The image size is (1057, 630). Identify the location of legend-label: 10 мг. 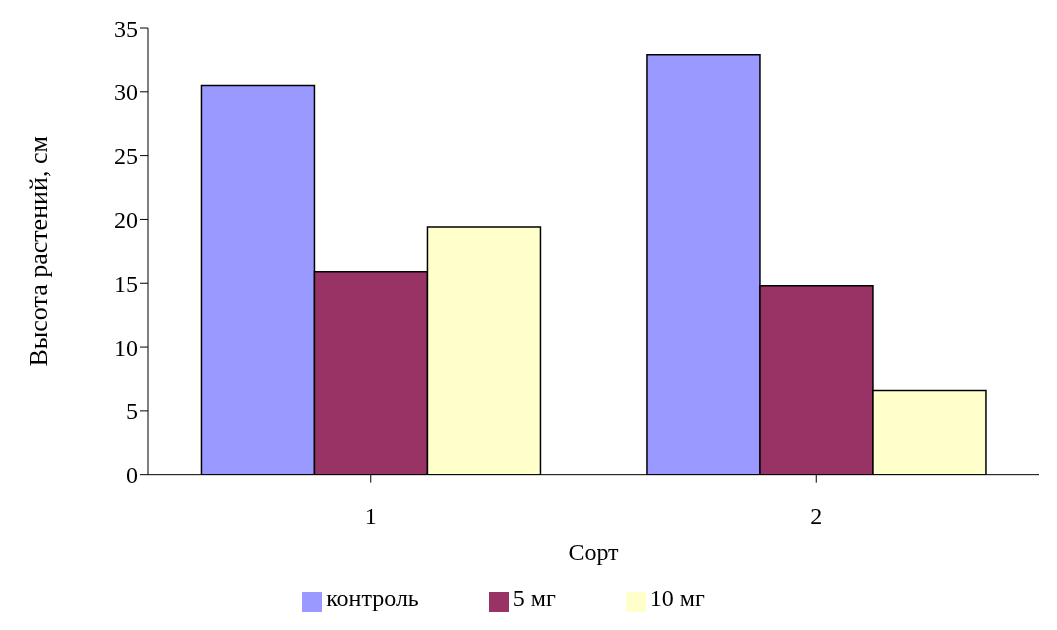
(677, 597).